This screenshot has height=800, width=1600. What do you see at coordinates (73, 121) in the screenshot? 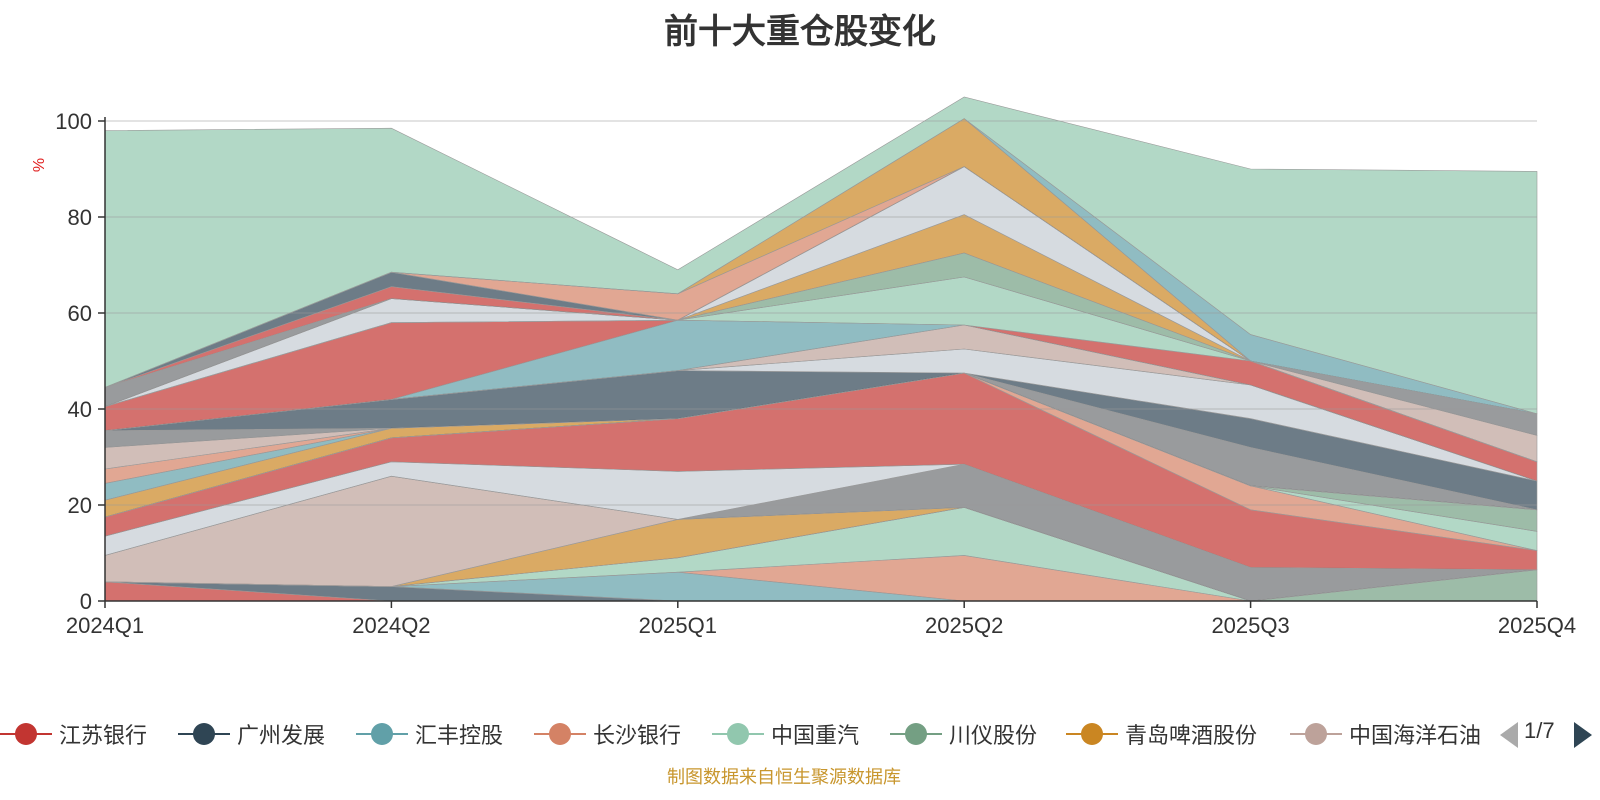
I see `y-tick-label: 100` at bounding box center [73, 121].